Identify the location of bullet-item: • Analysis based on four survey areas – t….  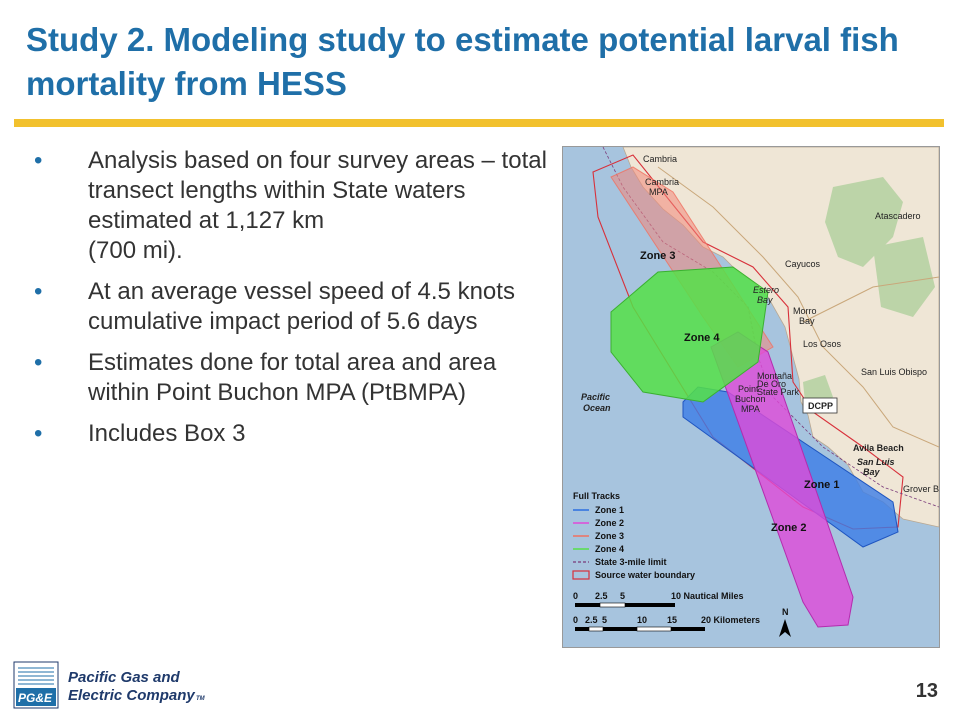
(288, 206).